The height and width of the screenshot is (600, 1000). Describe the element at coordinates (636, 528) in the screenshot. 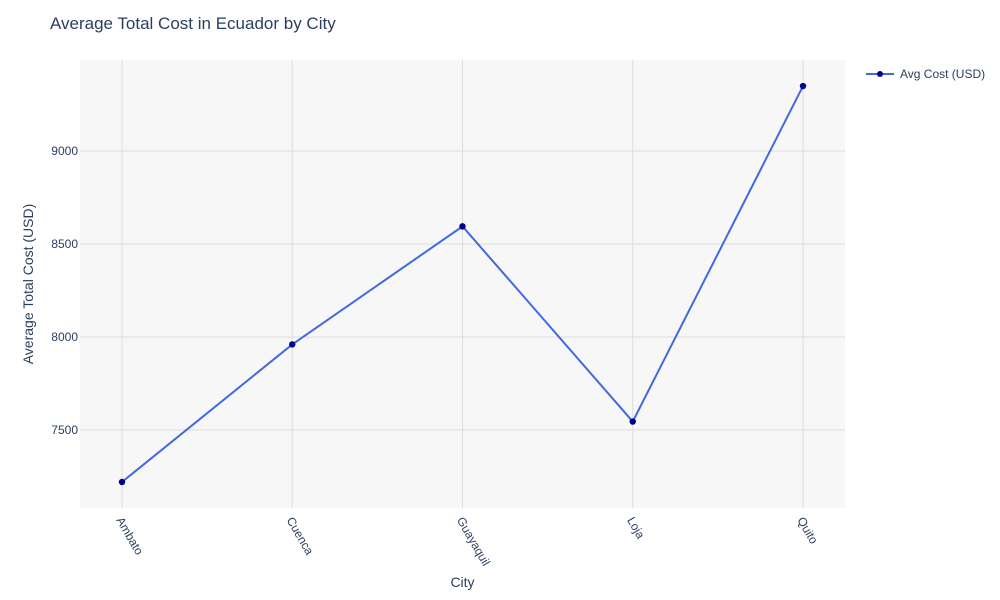

I see `x-tick-label: Loja` at that location.